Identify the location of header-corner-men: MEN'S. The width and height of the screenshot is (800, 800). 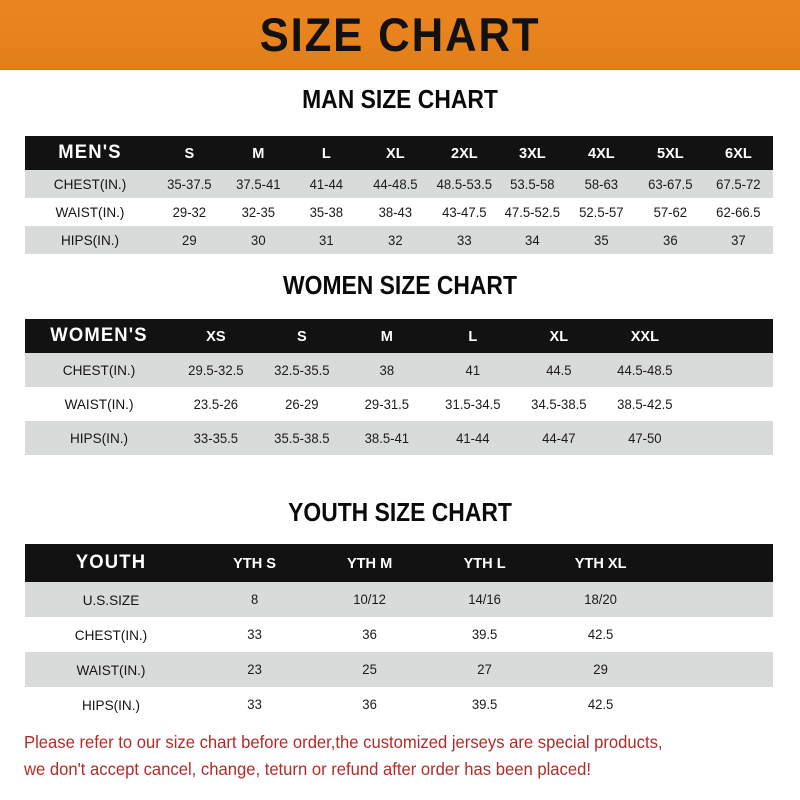
(90, 152).